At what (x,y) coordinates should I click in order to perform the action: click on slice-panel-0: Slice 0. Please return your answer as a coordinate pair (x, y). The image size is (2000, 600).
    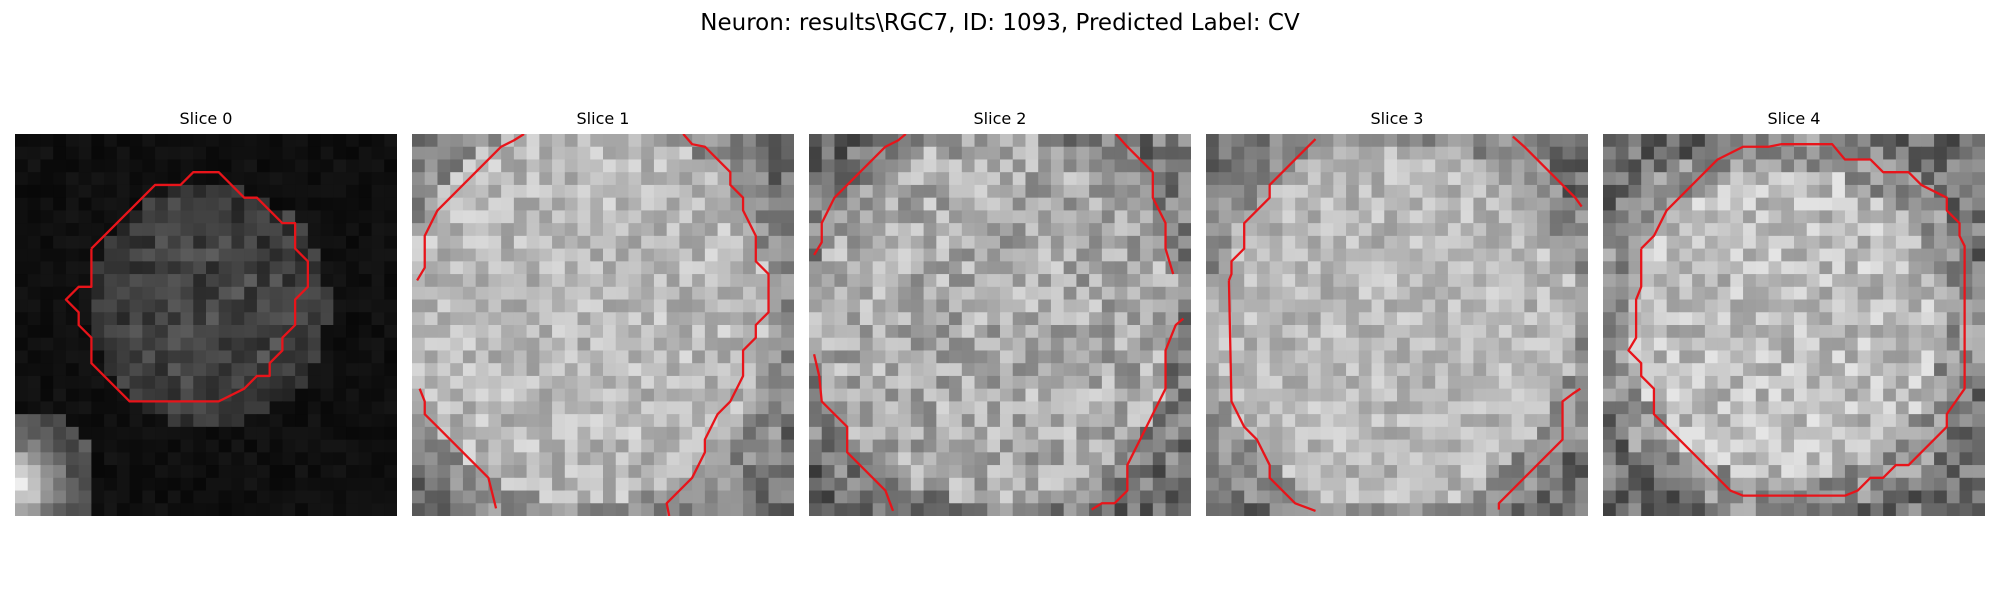
    Looking at the image, I should click on (206, 313).